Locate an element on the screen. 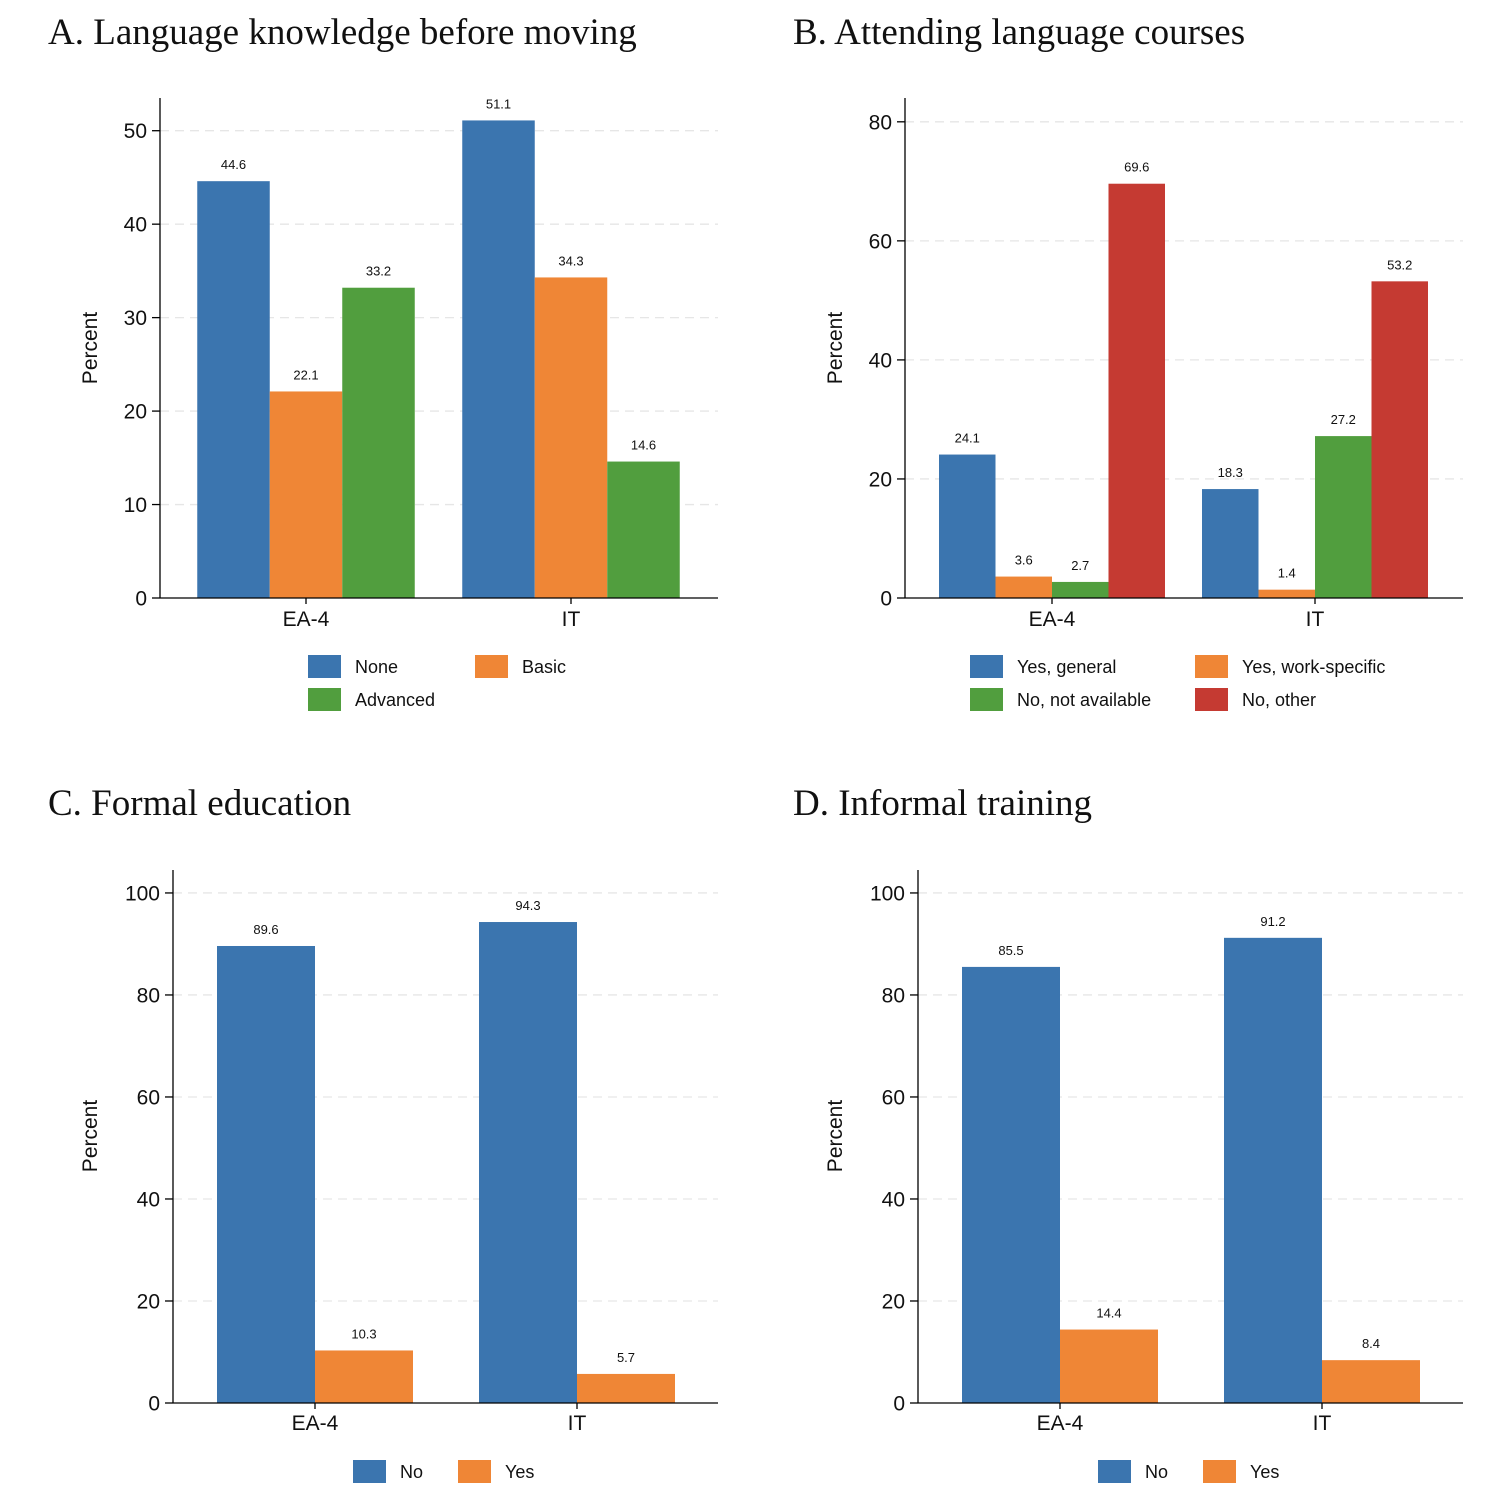  panel-c-y-tick-label: 20 is located at coordinates (148, 1301).